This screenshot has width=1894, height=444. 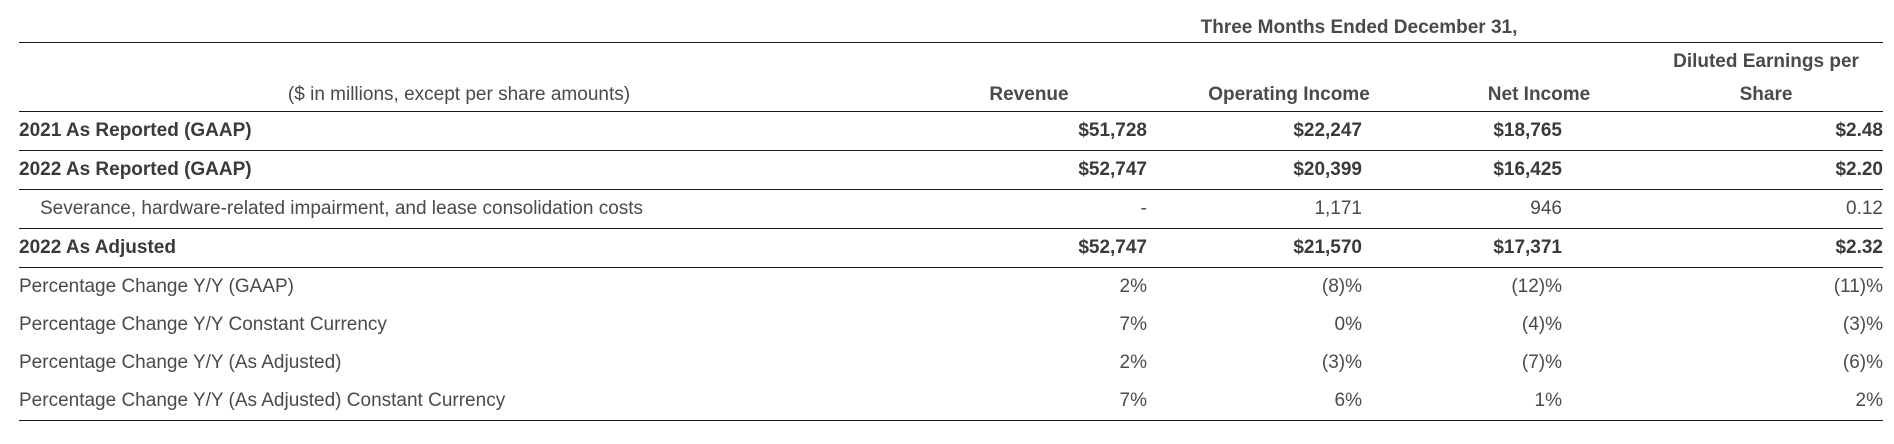 I want to click on operating-income-cell: $22,247, so click(x=1254, y=131).